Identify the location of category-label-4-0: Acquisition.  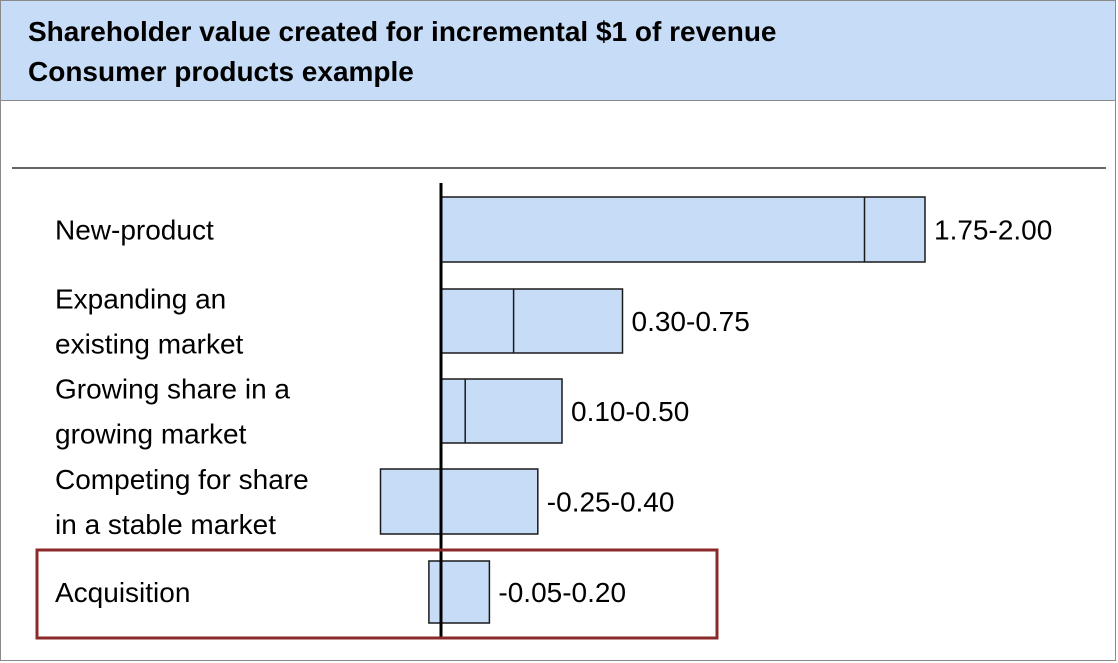
(122, 592).